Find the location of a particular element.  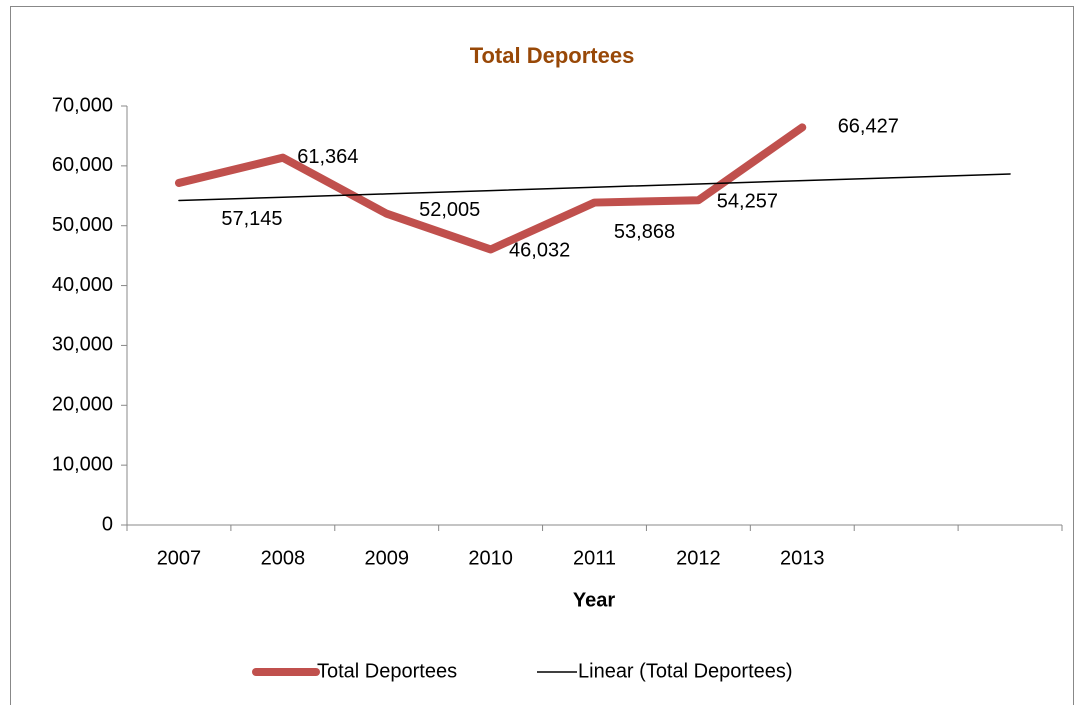

legend-label: Linear (Total Deportees) is located at coordinates (685, 671).